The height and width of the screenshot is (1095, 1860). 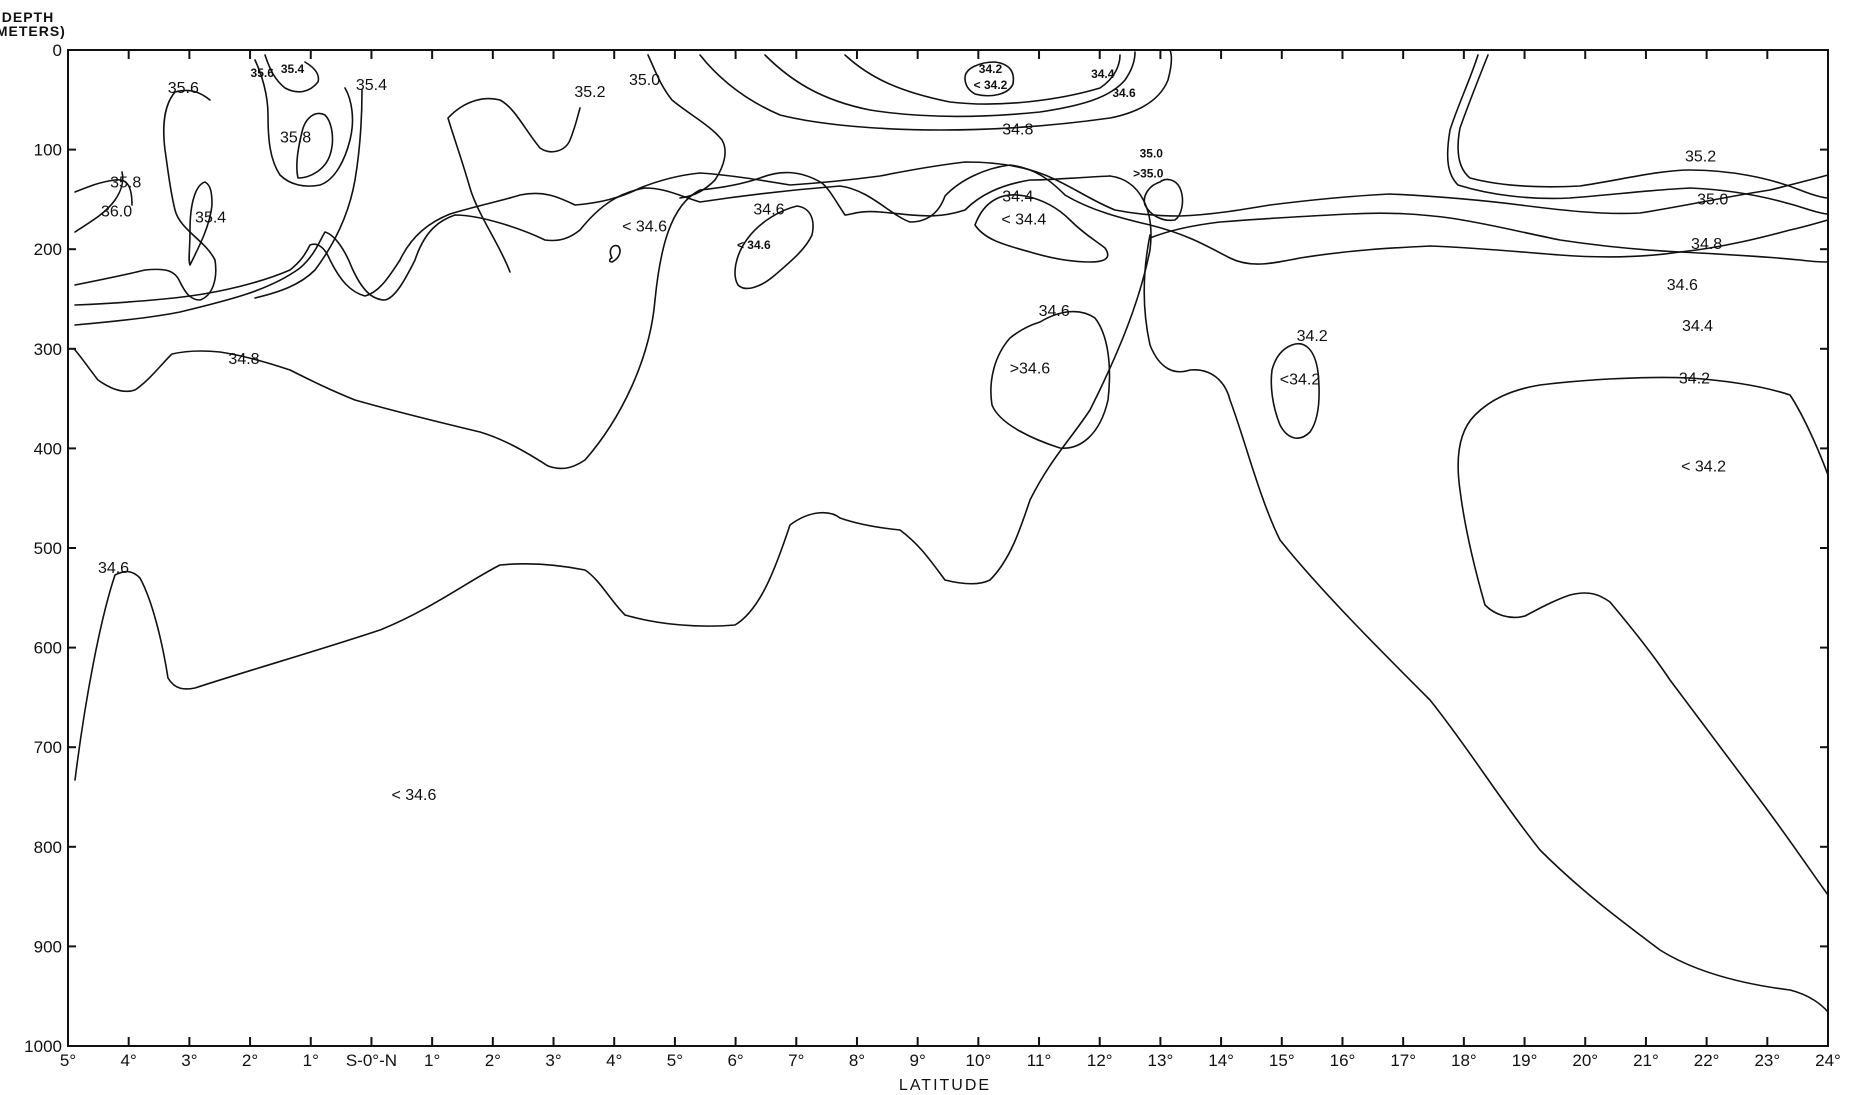 What do you see at coordinates (675, 1060) in the screenshot?
I see `x-tick-label: 5°` at bounding box center [675, 1060].